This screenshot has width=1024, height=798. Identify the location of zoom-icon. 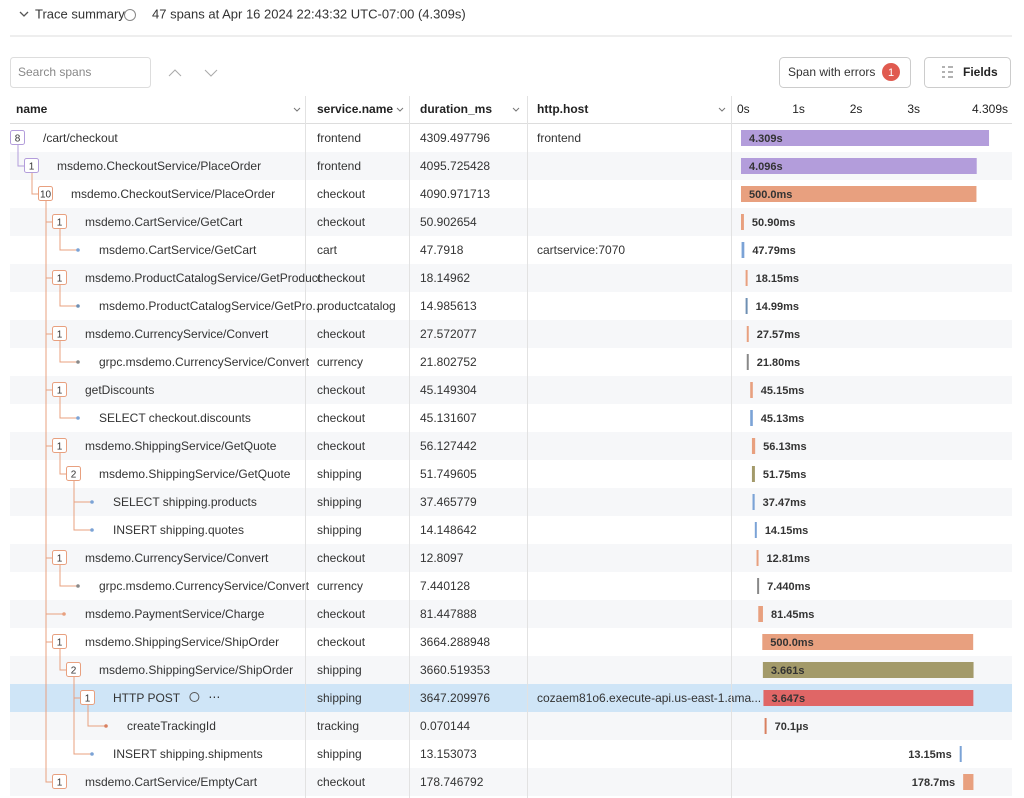
(194, 697).